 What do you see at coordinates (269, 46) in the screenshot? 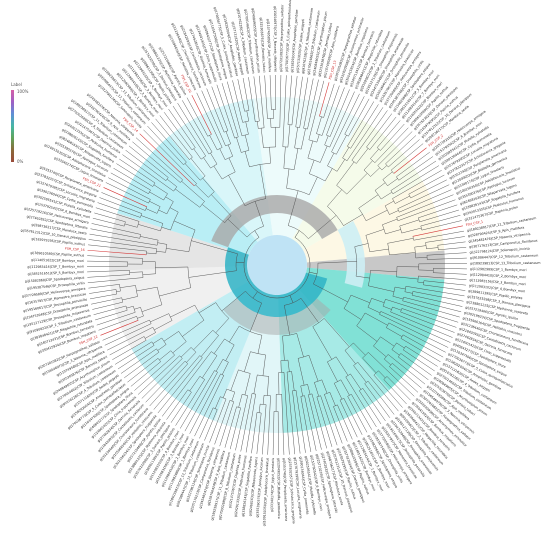
I see `leaf-label: gi|110749589|CSP_Apis_mellifera` at bounding box center [269, 46].